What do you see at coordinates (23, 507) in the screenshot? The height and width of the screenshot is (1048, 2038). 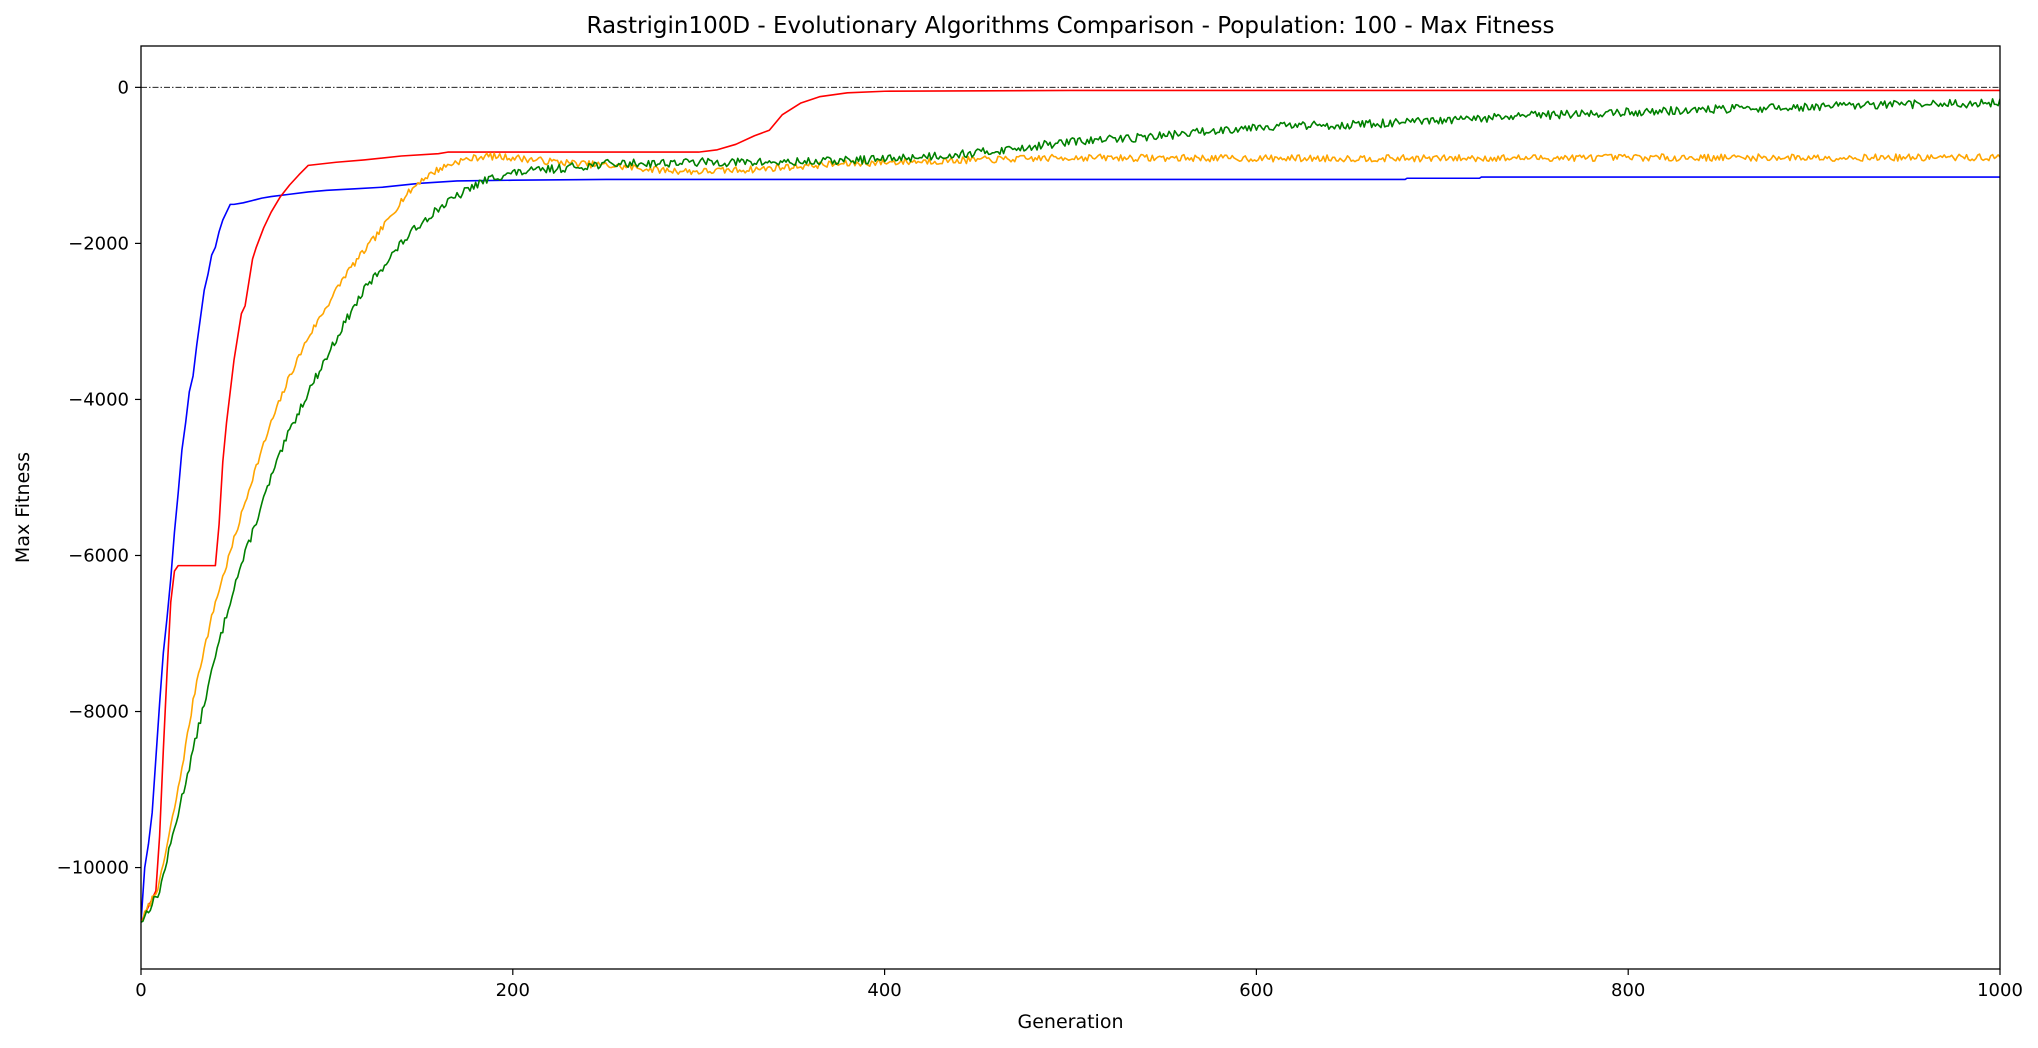 I see `y-axis-label: Max Fitness` at bounding box center [23, 507].